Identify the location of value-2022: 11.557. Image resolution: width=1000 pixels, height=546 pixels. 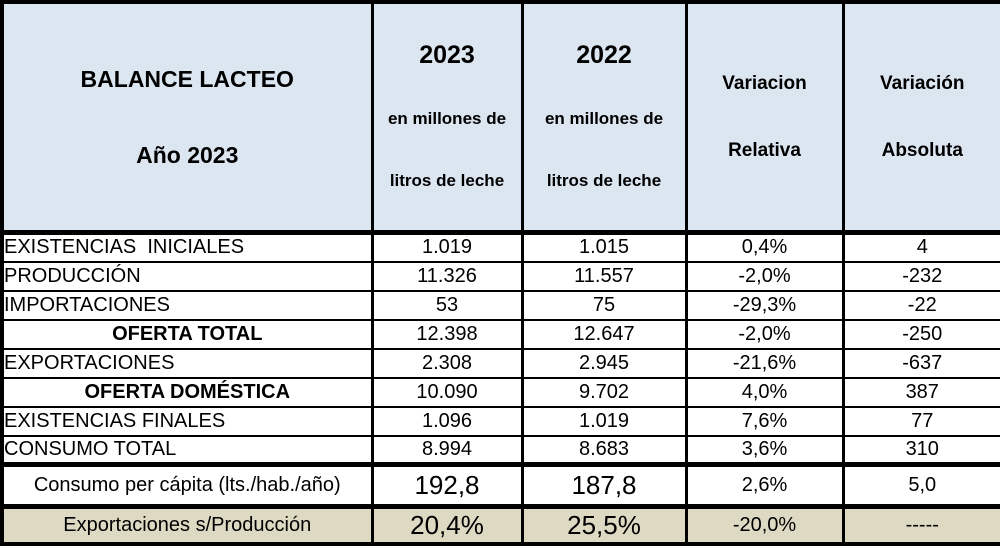
(604, 276).